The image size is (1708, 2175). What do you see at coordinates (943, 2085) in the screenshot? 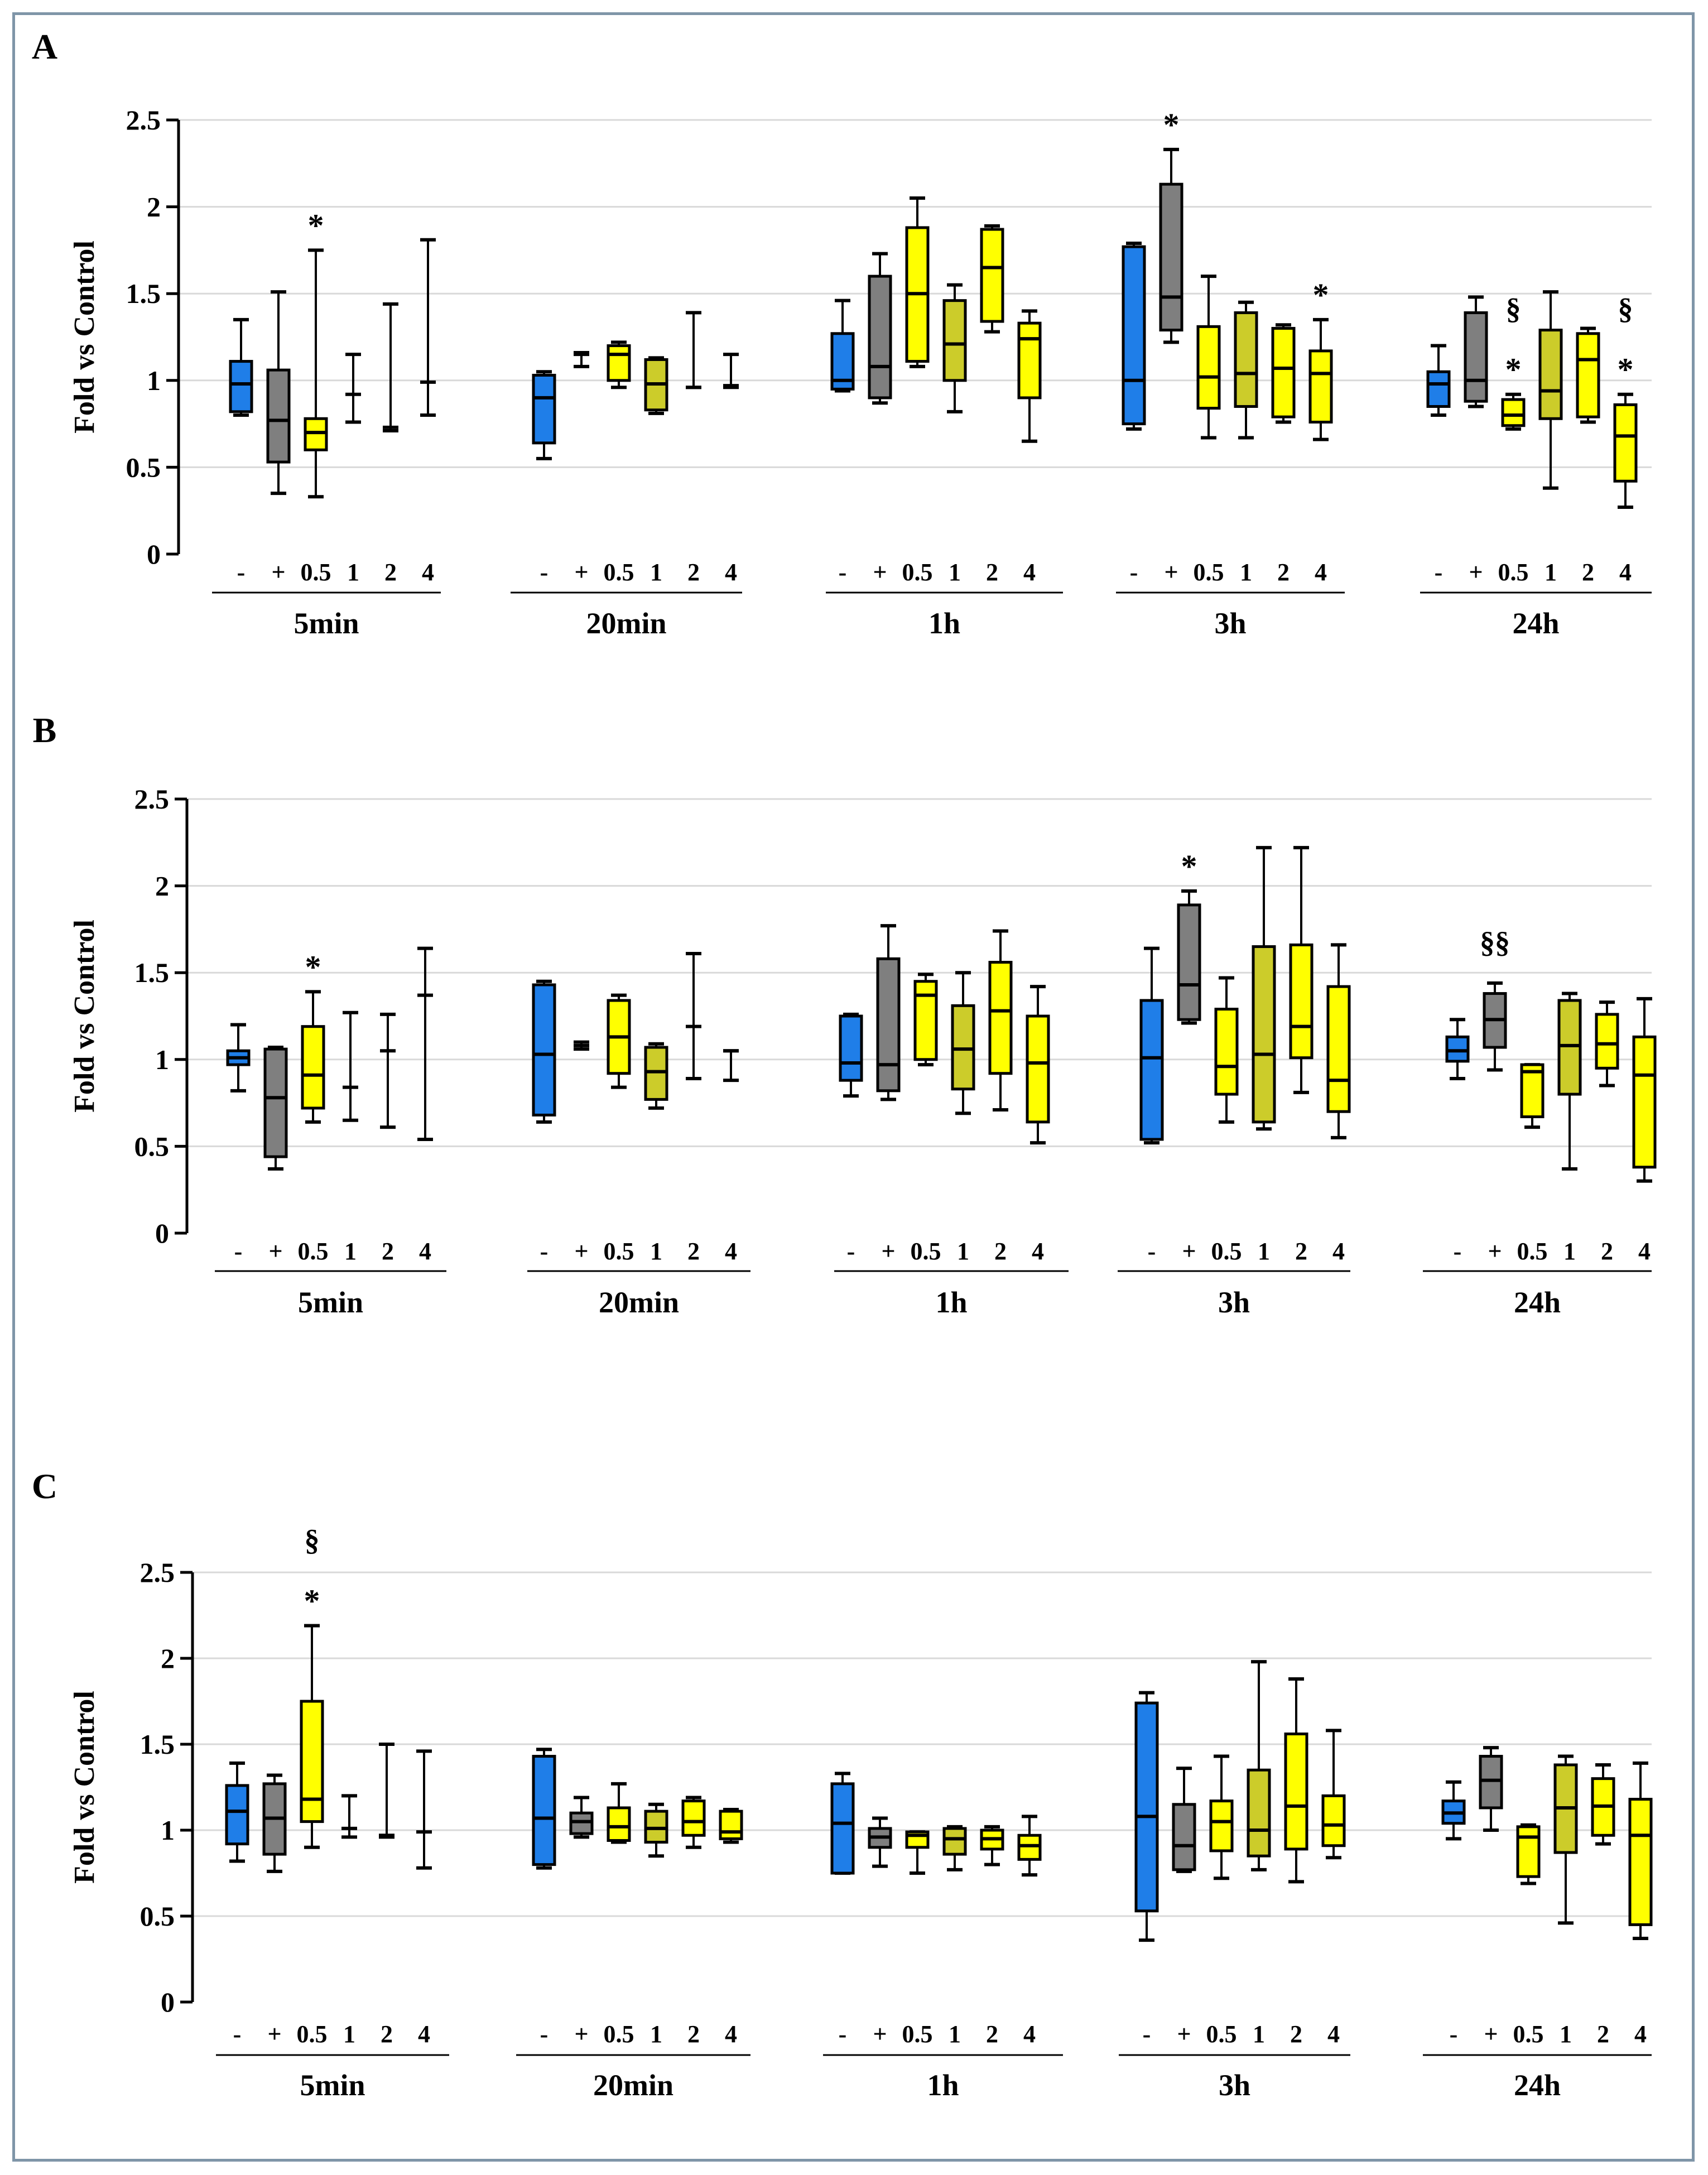
I see `group-label: 1h` at bounding box center [943, 2085].